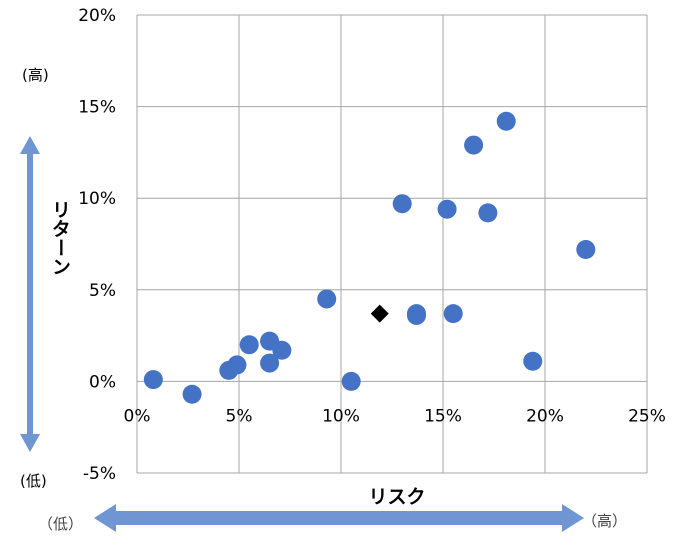 Image resolution: width=691 pixels, height=539 pixels. Describe the element at coordinates (97, 199) in the screenshot. I see `y-tick-label: 10%` at that location.